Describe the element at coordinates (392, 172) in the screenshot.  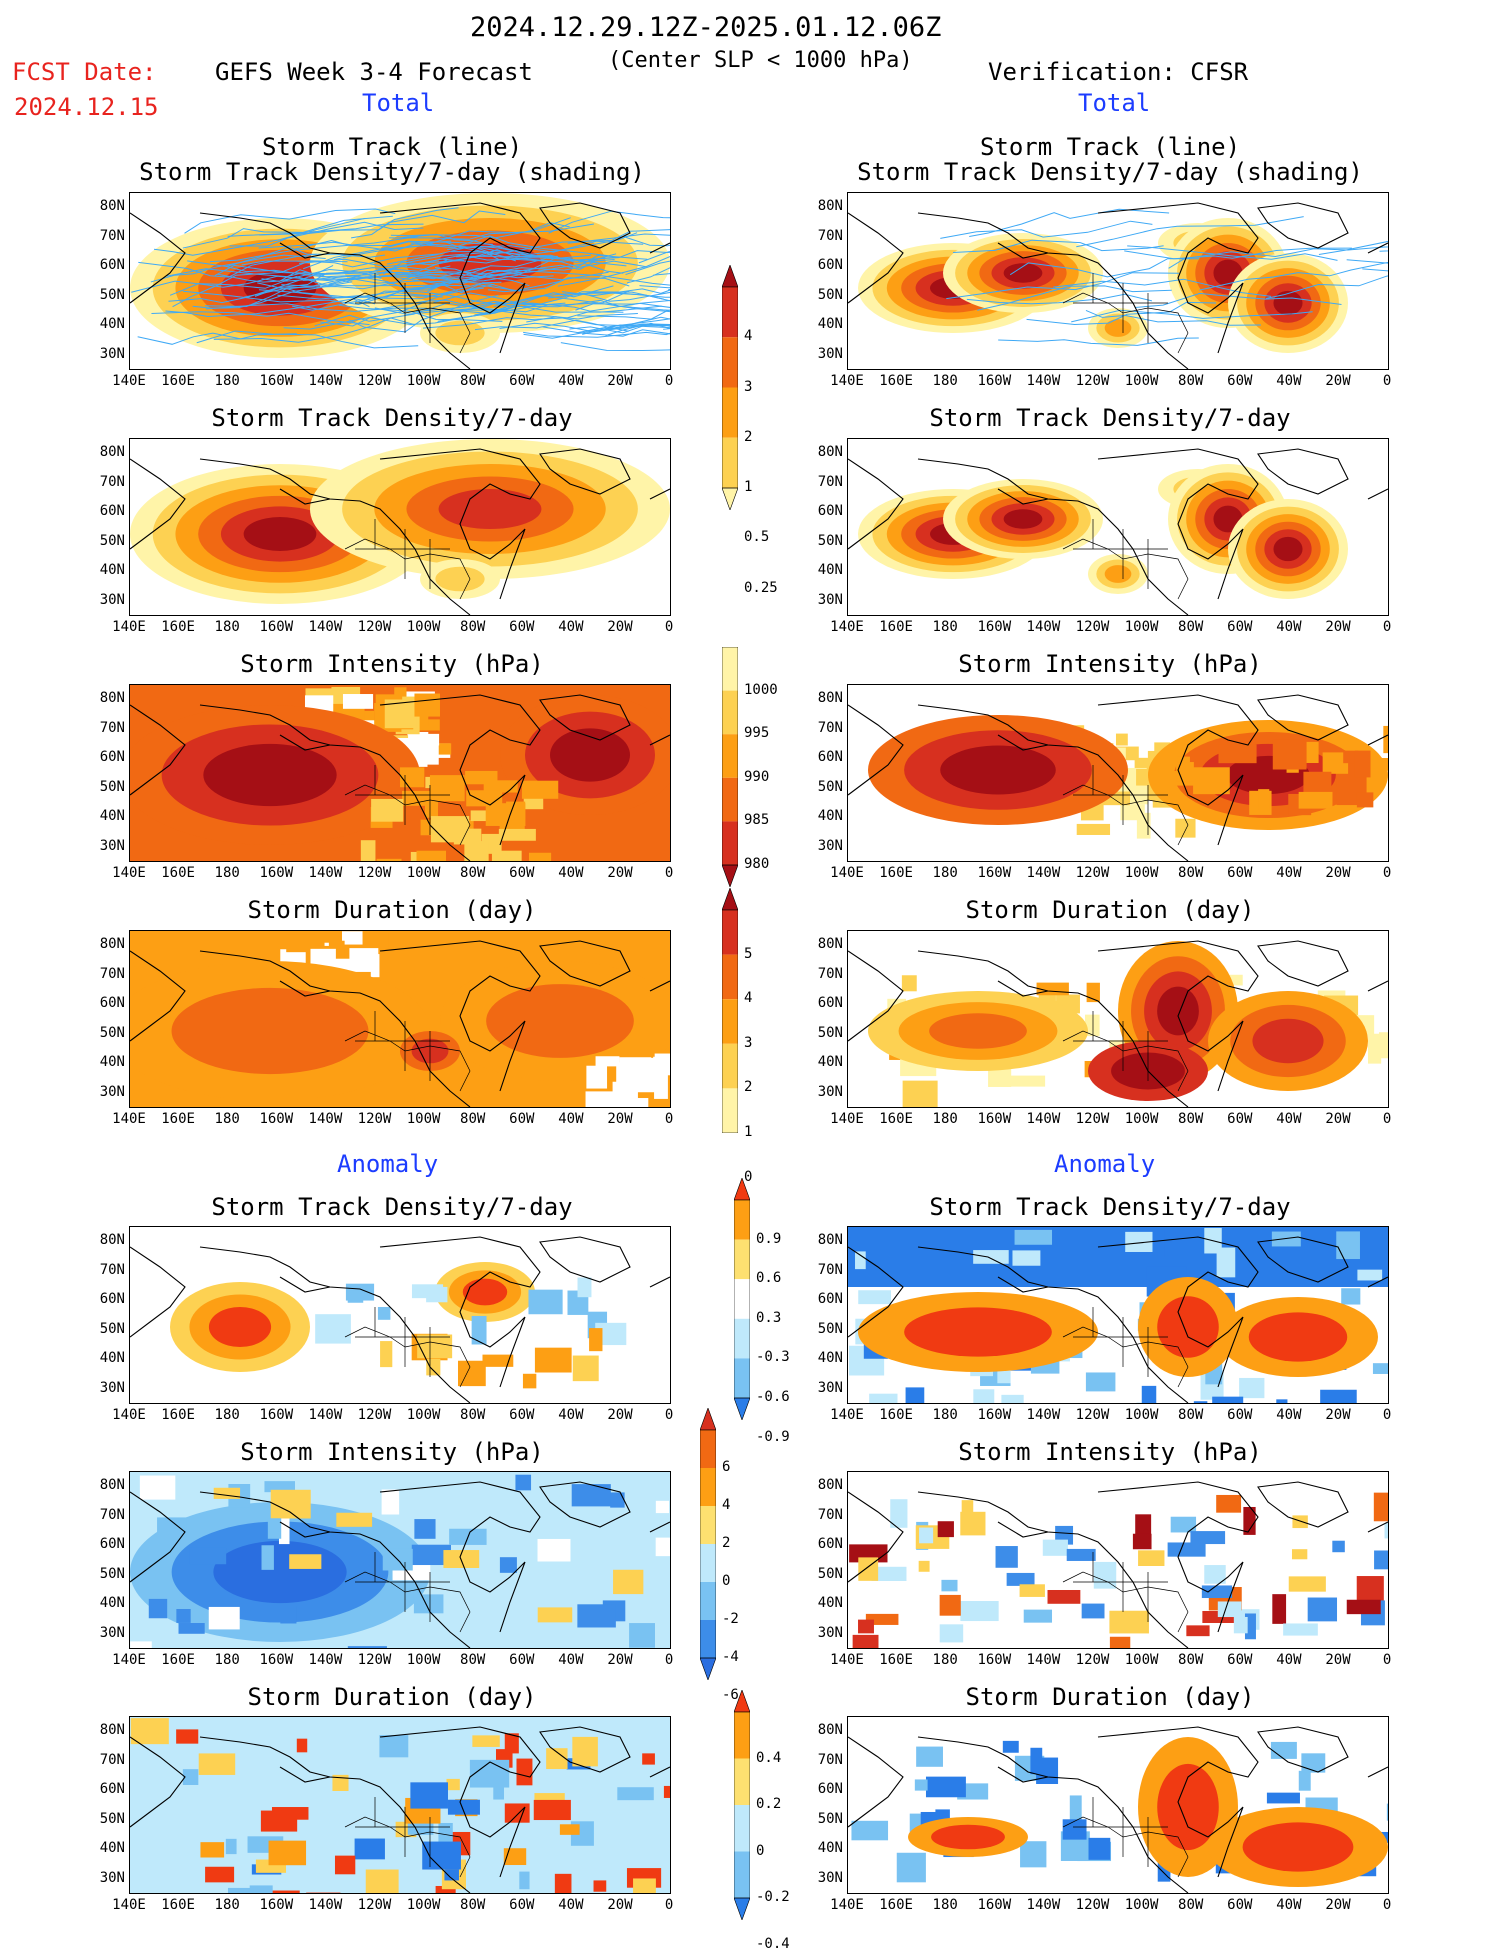
I see `title-track-shading-left: Storm Track Density/7-day (shading)` at that location.